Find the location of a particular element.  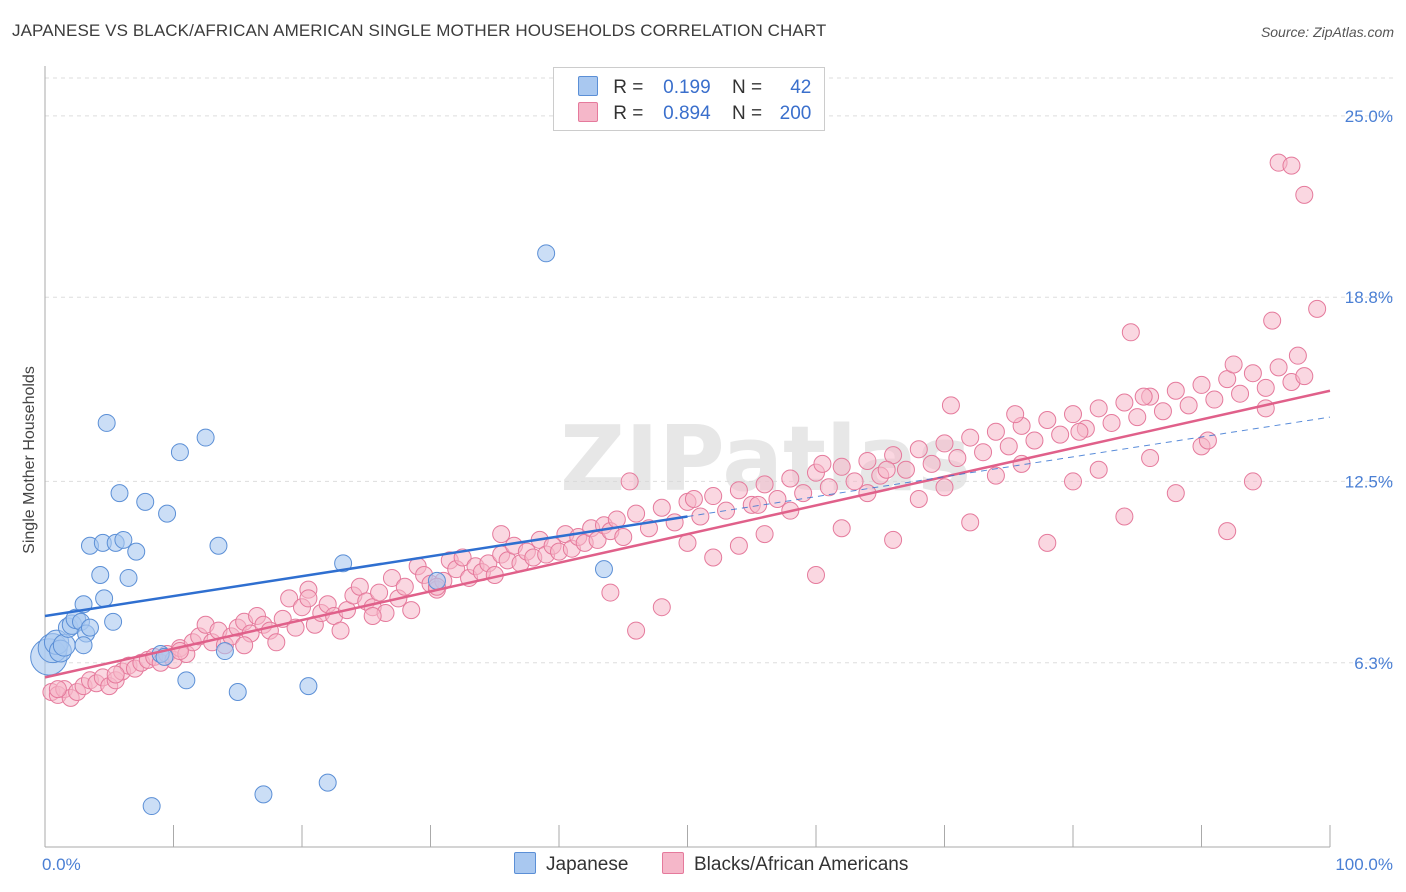

y-tick-label: 25.0% is located at coordinates (1369, 116).